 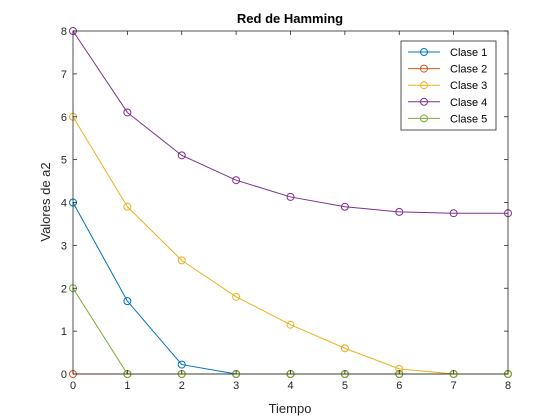 I want to click on legend-label: Clase 3, so click(x=468, y=86).